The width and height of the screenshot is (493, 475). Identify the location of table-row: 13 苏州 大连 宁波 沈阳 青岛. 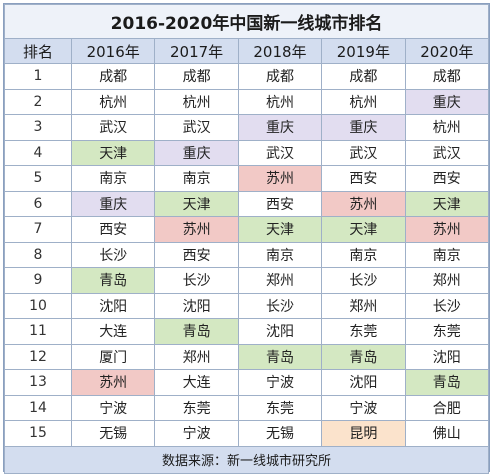
(247, 382).